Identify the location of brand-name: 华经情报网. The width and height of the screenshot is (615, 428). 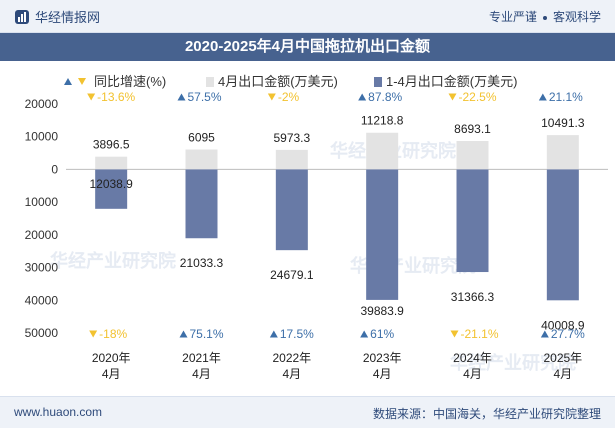
(68, 17).